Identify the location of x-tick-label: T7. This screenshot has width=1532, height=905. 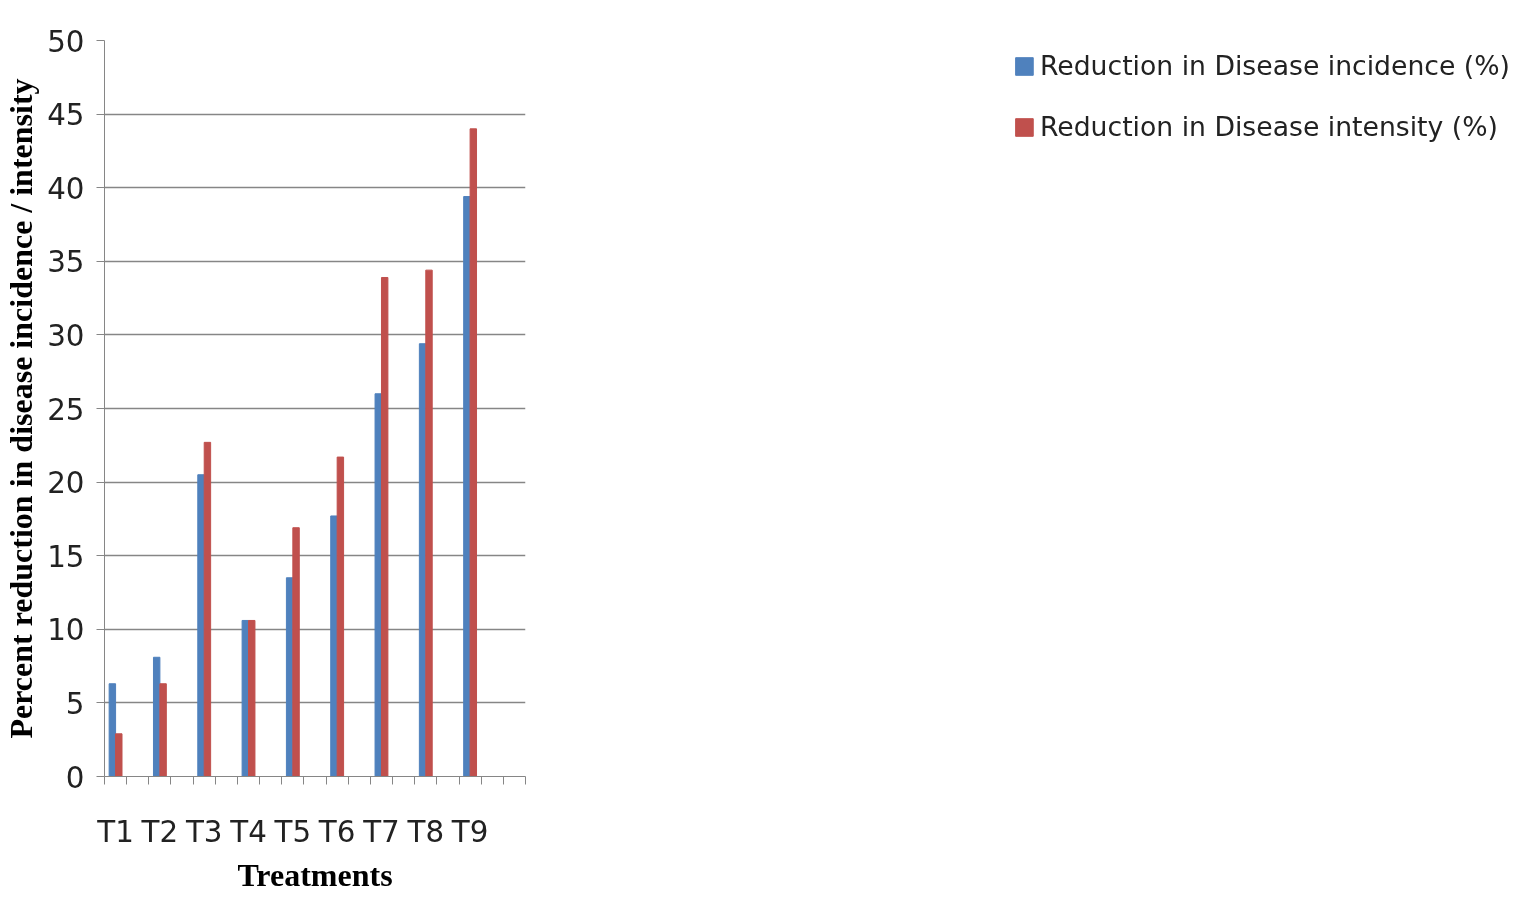
(381, 831).